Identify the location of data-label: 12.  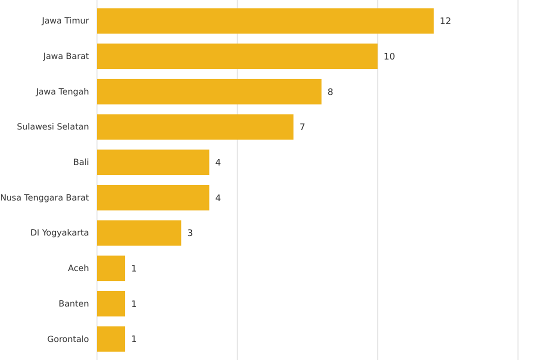
(446, 22).